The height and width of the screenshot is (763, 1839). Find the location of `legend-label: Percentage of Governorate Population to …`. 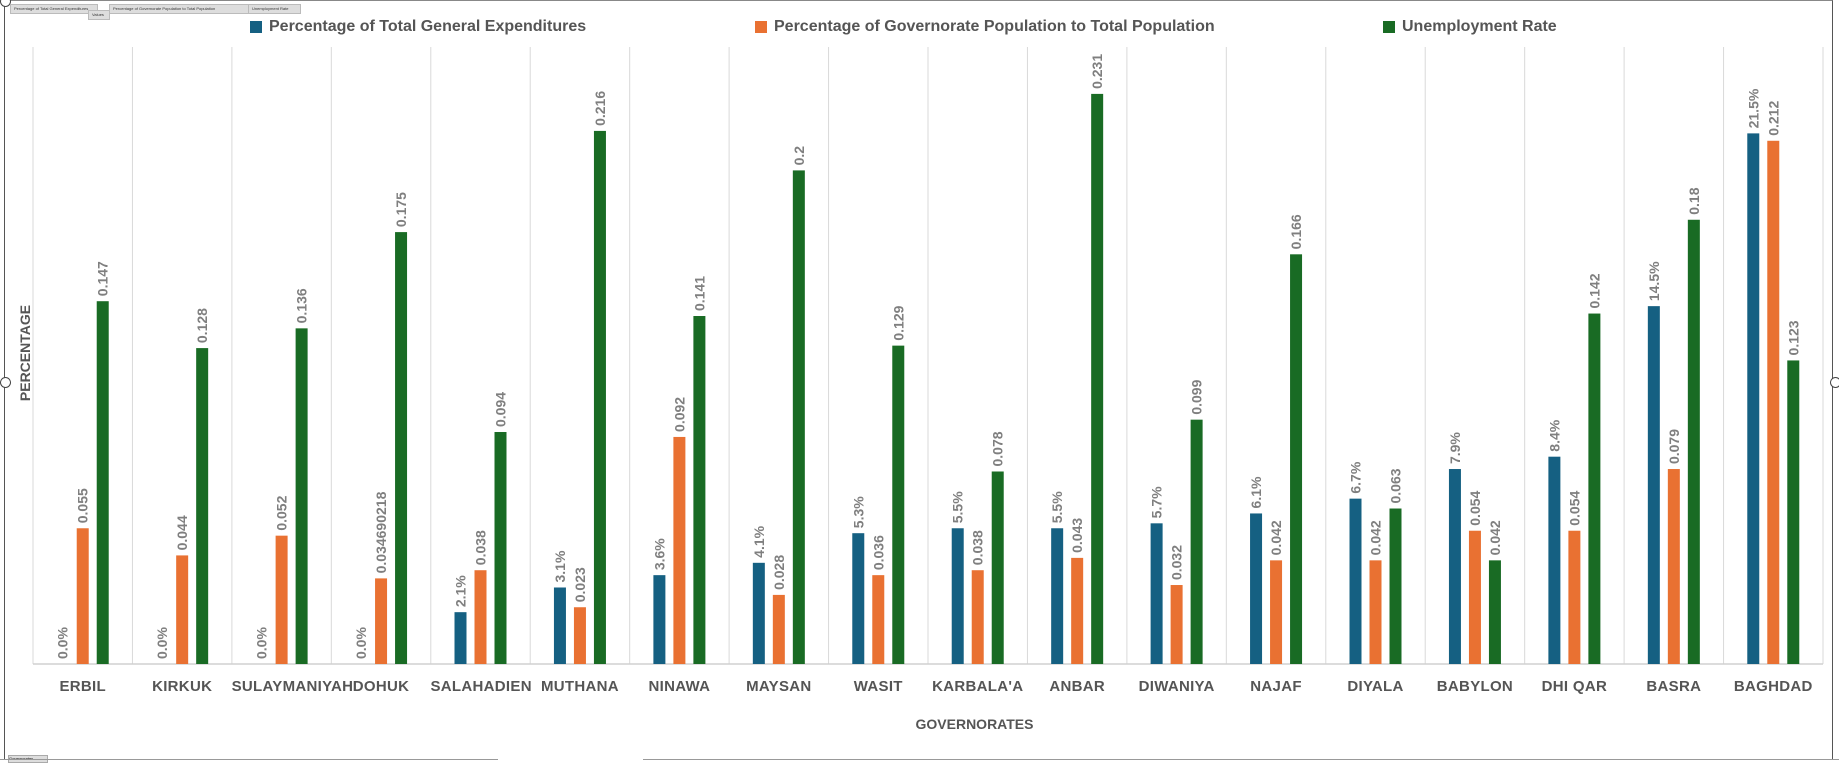

legend-label: Percentage of Governorate Population to … is located at coordinates (994, 26).